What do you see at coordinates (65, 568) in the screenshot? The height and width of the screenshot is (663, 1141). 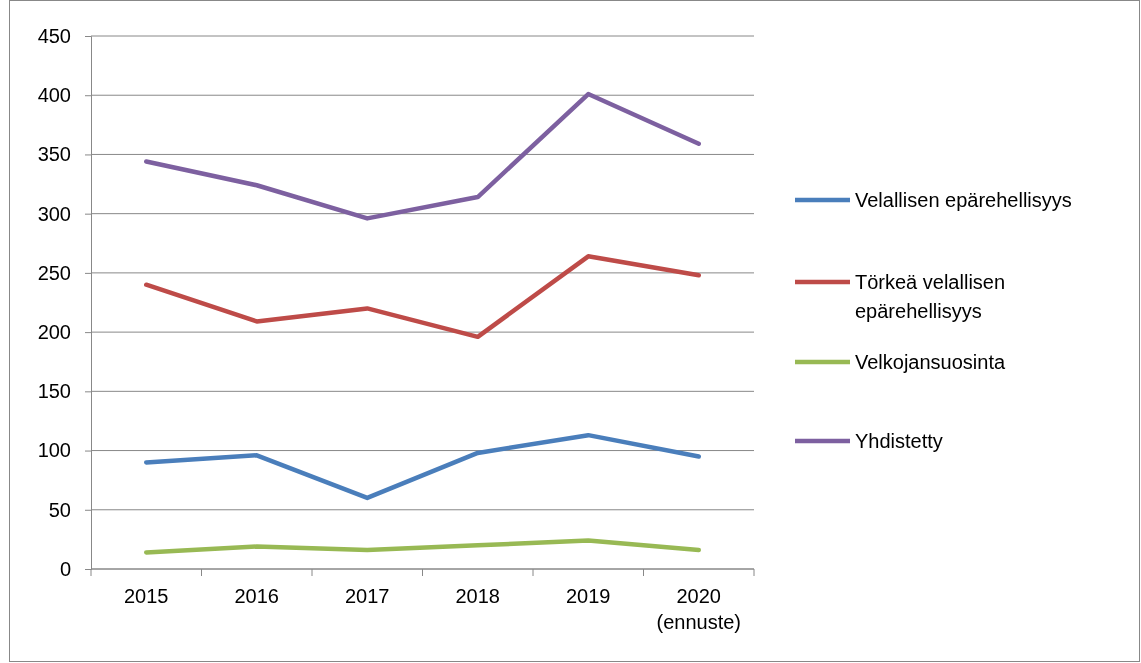 I see `y-tick-label: 0` at bounding box center [65, 568].